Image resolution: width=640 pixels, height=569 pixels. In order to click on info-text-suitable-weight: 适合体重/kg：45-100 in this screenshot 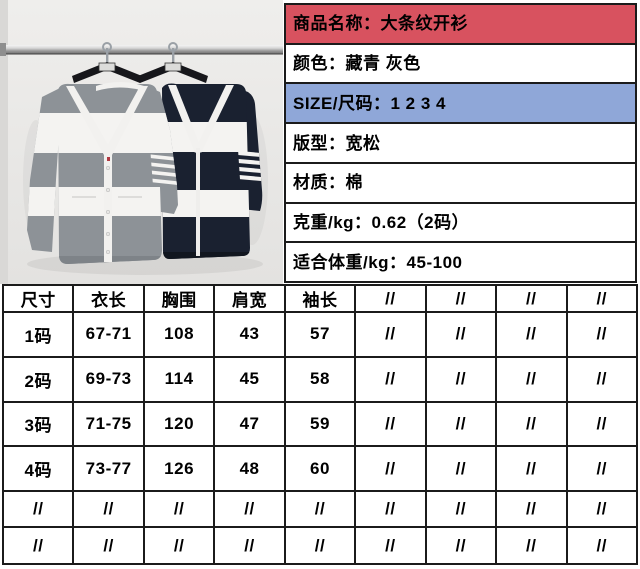, I will do `click(378, 262)`.